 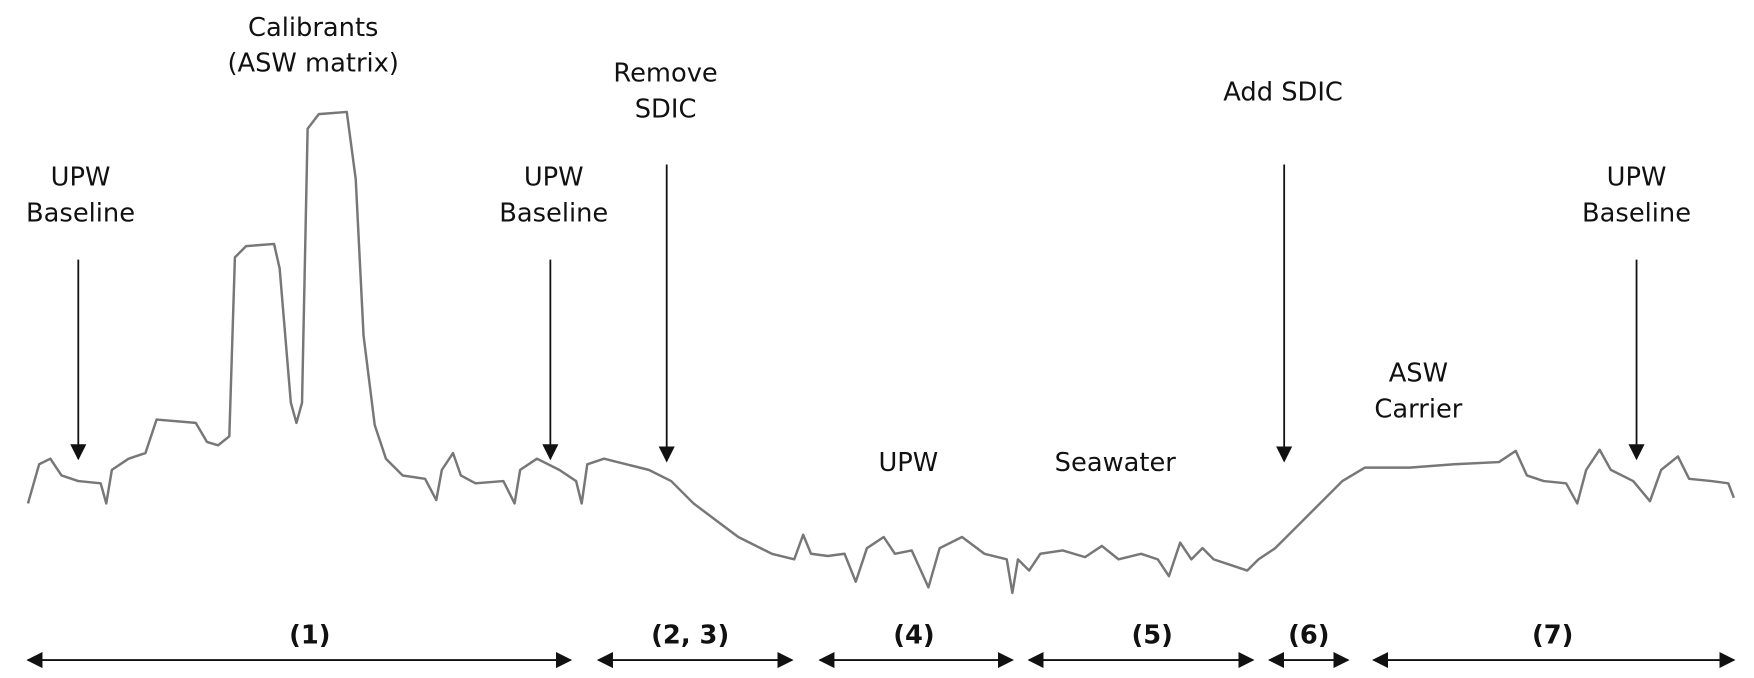 I want to click on annotation: Add SDIC, so click(x=1283, y=93).